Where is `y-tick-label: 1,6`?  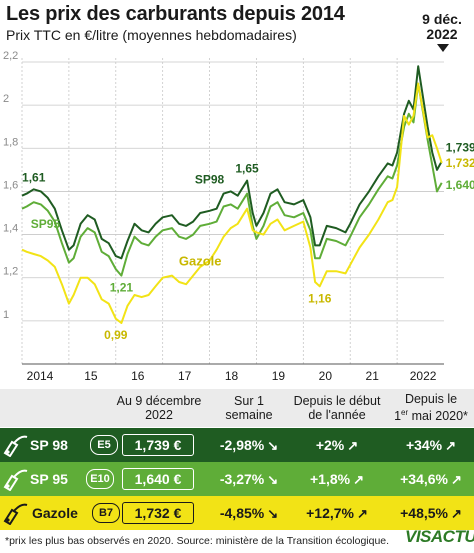 y-tick-label: 1,6 is located at coordinates (10, 185).